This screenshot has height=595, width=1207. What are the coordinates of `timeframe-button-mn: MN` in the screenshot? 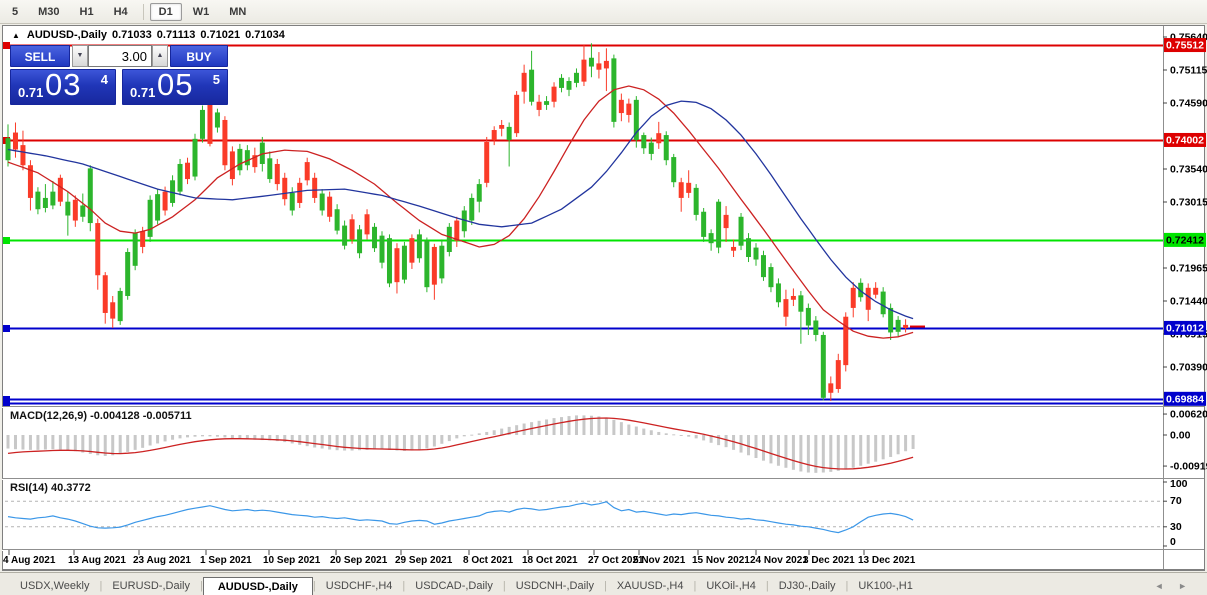 It's located at (238, 11).